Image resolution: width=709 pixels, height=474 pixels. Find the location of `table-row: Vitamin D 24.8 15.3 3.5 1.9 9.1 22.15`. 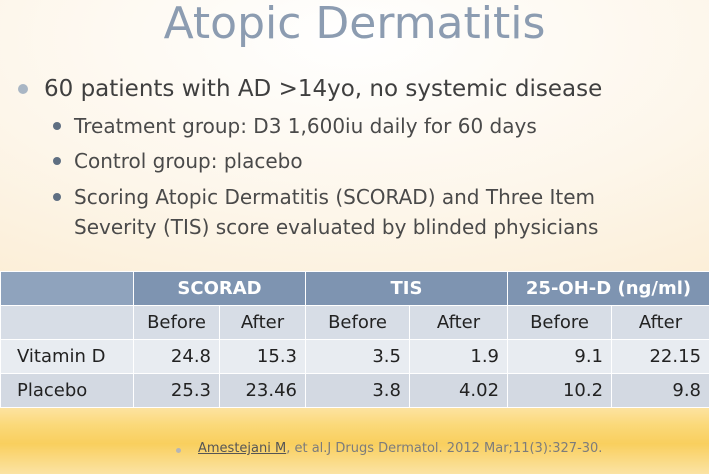

table-row: Vitamin D 24.8 15.3 3.5 1.9 9.1 22.15 is located at coordinates (354, 356).